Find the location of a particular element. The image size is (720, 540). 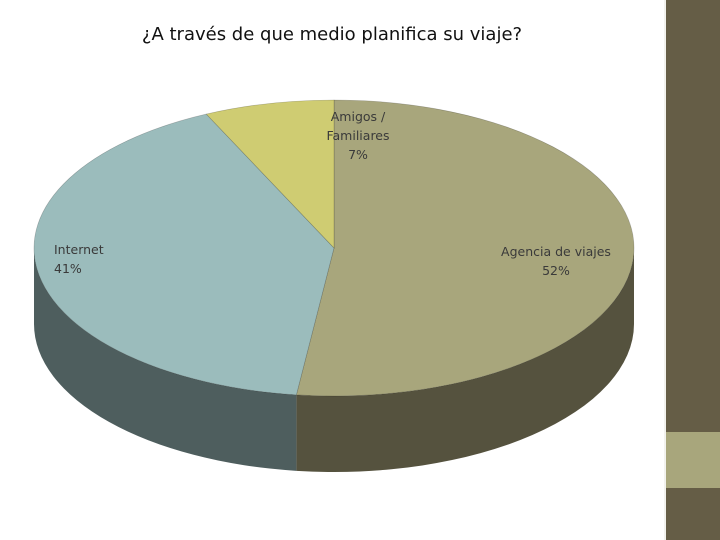

side-band-edge is located at coordinates (665, 270).